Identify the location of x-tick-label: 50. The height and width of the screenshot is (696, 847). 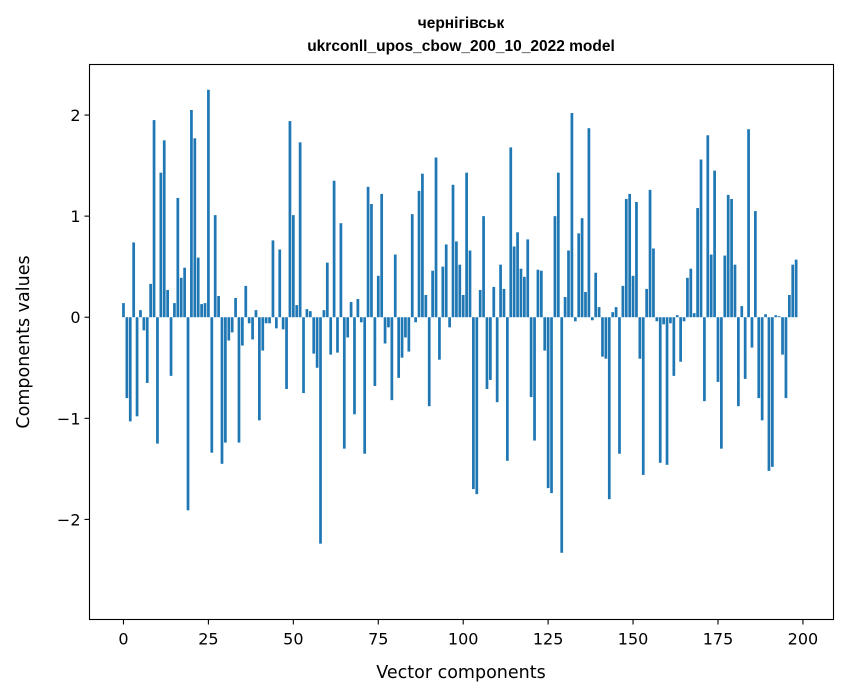
(293, 639).